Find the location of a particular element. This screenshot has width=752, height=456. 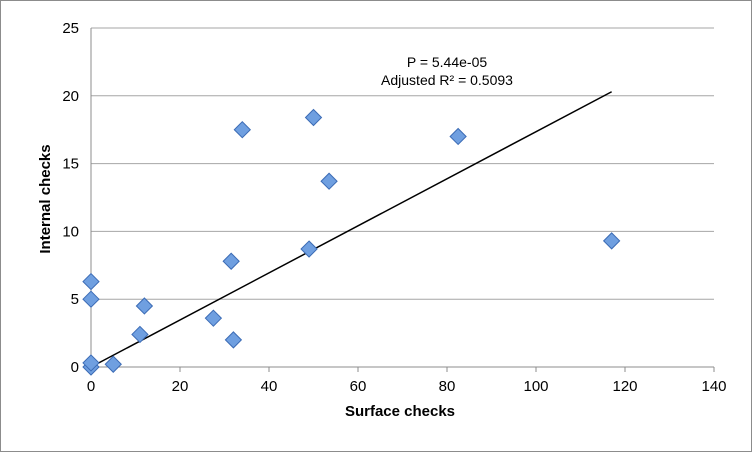

x-tick-label: 40 is located at coordinates (269, 386).